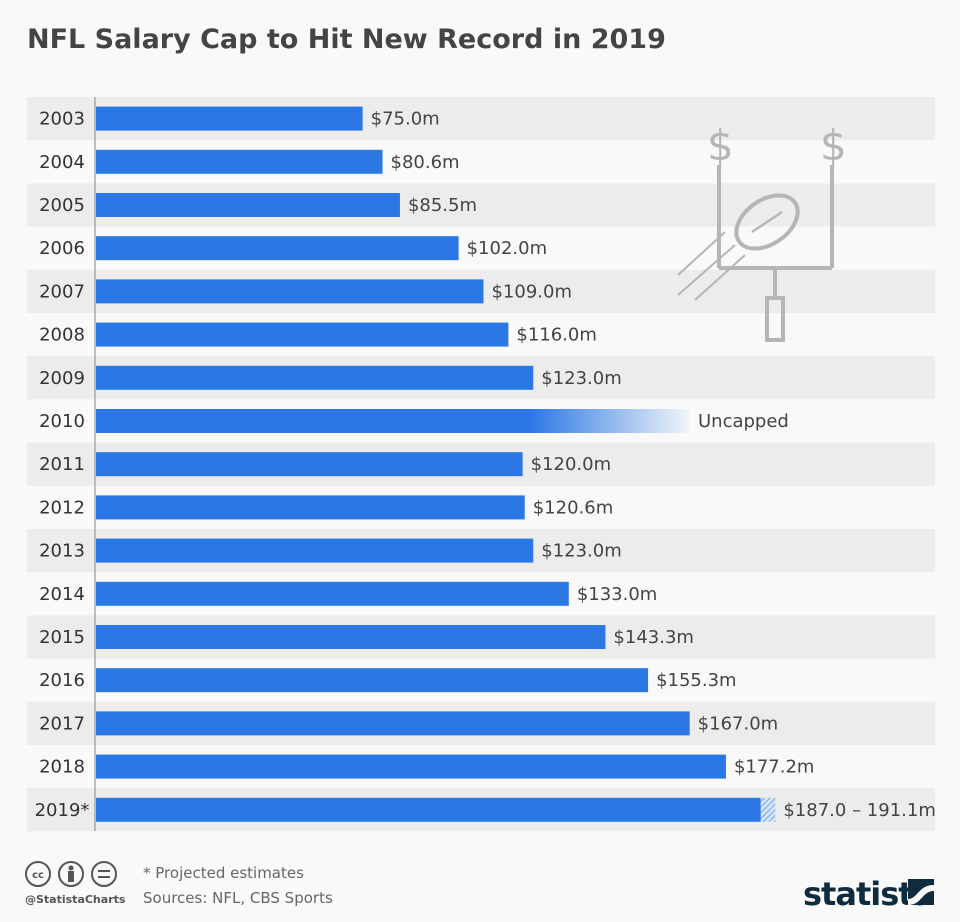 The width and height of the screenshot is (960, 922). What do you see at coordinates (62, 248) in the screenshot?
I see `category-label: 2006` at bounding box center [62, 248].